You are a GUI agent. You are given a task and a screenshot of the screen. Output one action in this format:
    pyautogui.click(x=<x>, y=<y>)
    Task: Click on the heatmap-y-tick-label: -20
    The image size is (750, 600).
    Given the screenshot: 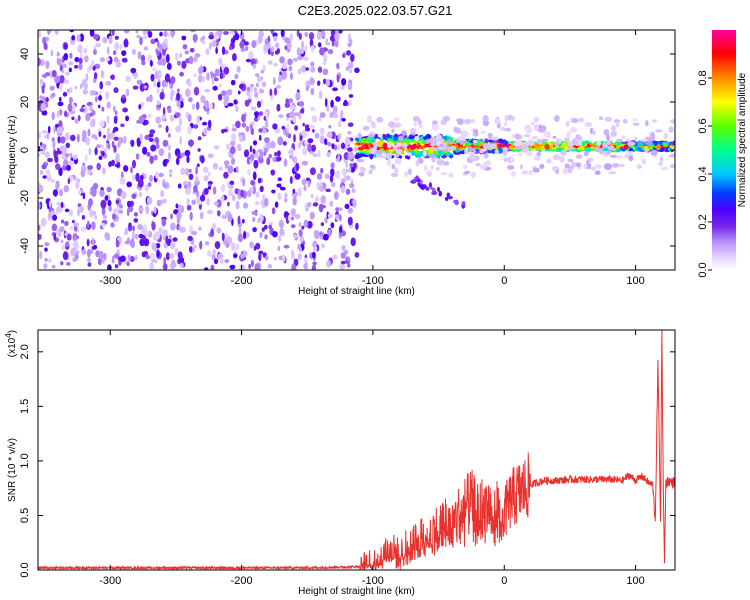 What is the action you would take?
    pyautogui.click(x=25, y=198)
    